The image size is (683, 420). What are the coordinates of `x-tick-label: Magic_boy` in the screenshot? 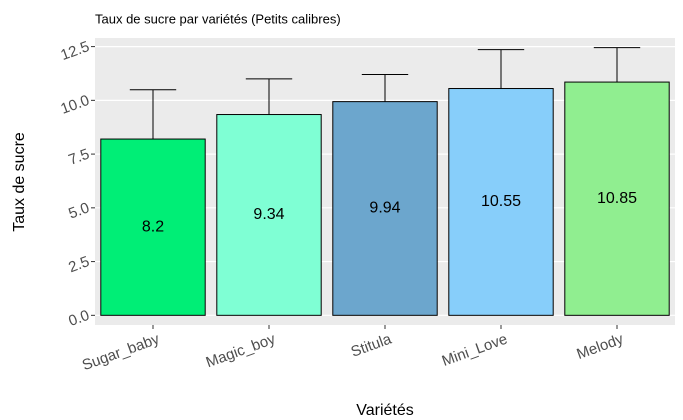 It's located at (241, 350).